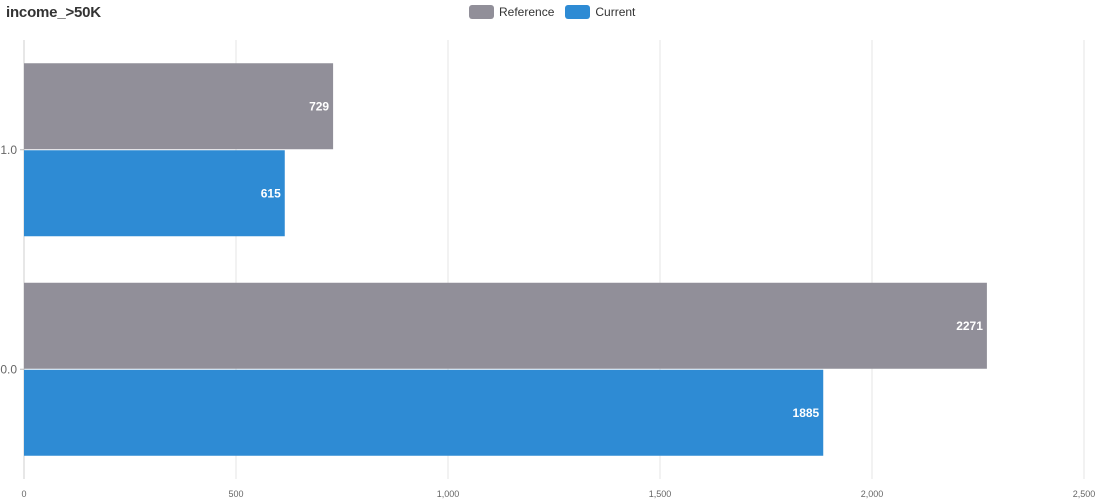 Image resolution: width=1101 pixels, height=502 pixels. What do you see at coordinates (8, 150) in the screenshot?
I see `y-tick-label-0: 1.0` at bounding box center [8, 150].